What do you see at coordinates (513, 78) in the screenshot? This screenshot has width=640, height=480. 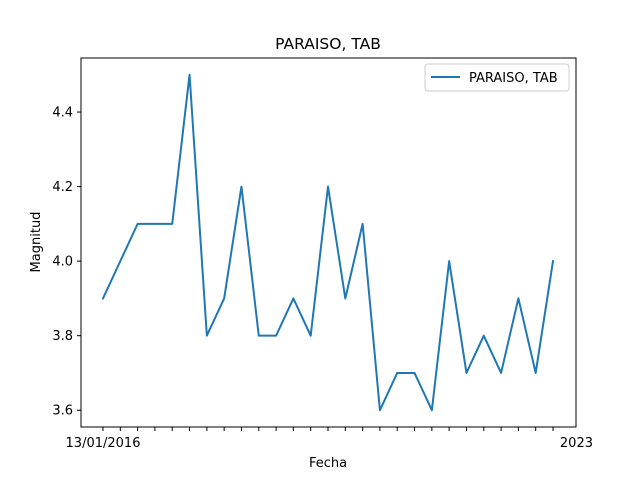 I see `legend-label: PARAISO, TAB` at bounding box center [513, 78].